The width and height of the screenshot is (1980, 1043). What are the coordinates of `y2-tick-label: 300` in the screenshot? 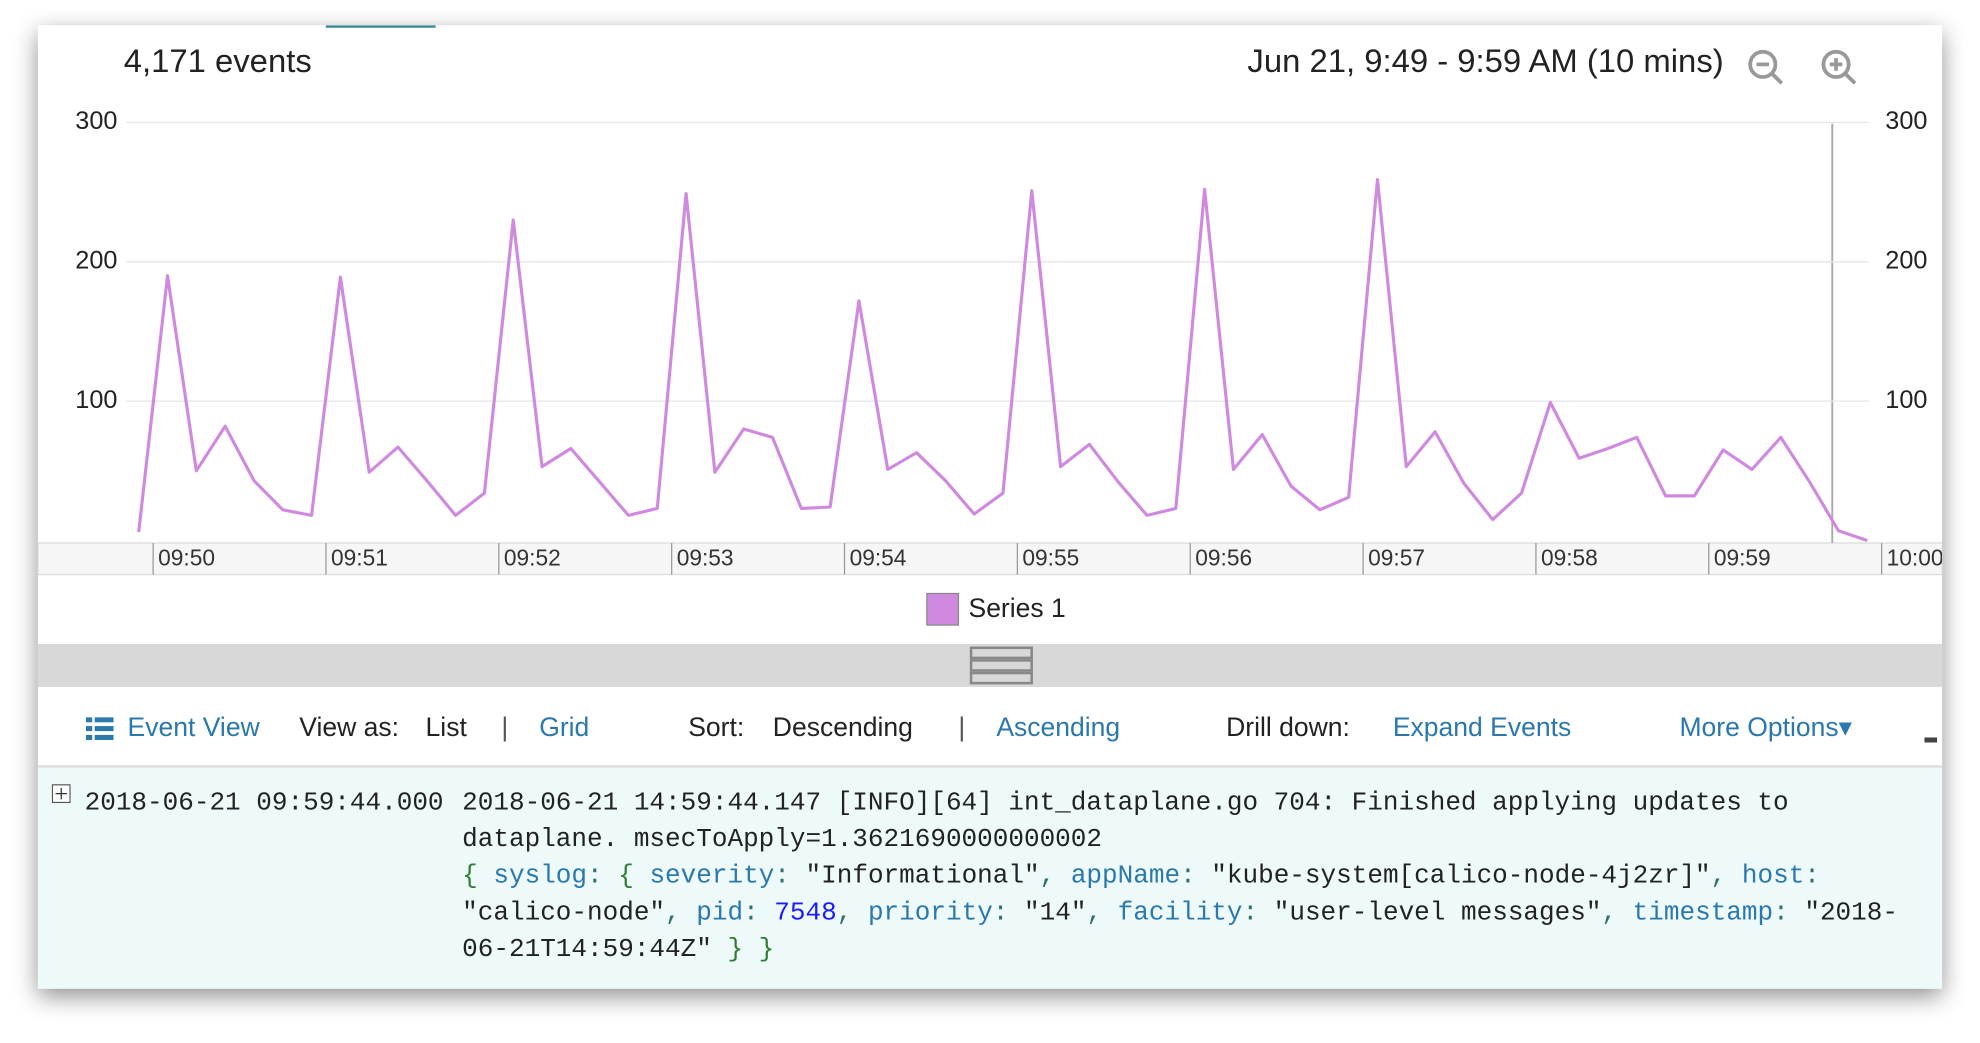 It's located at (1906, 121).